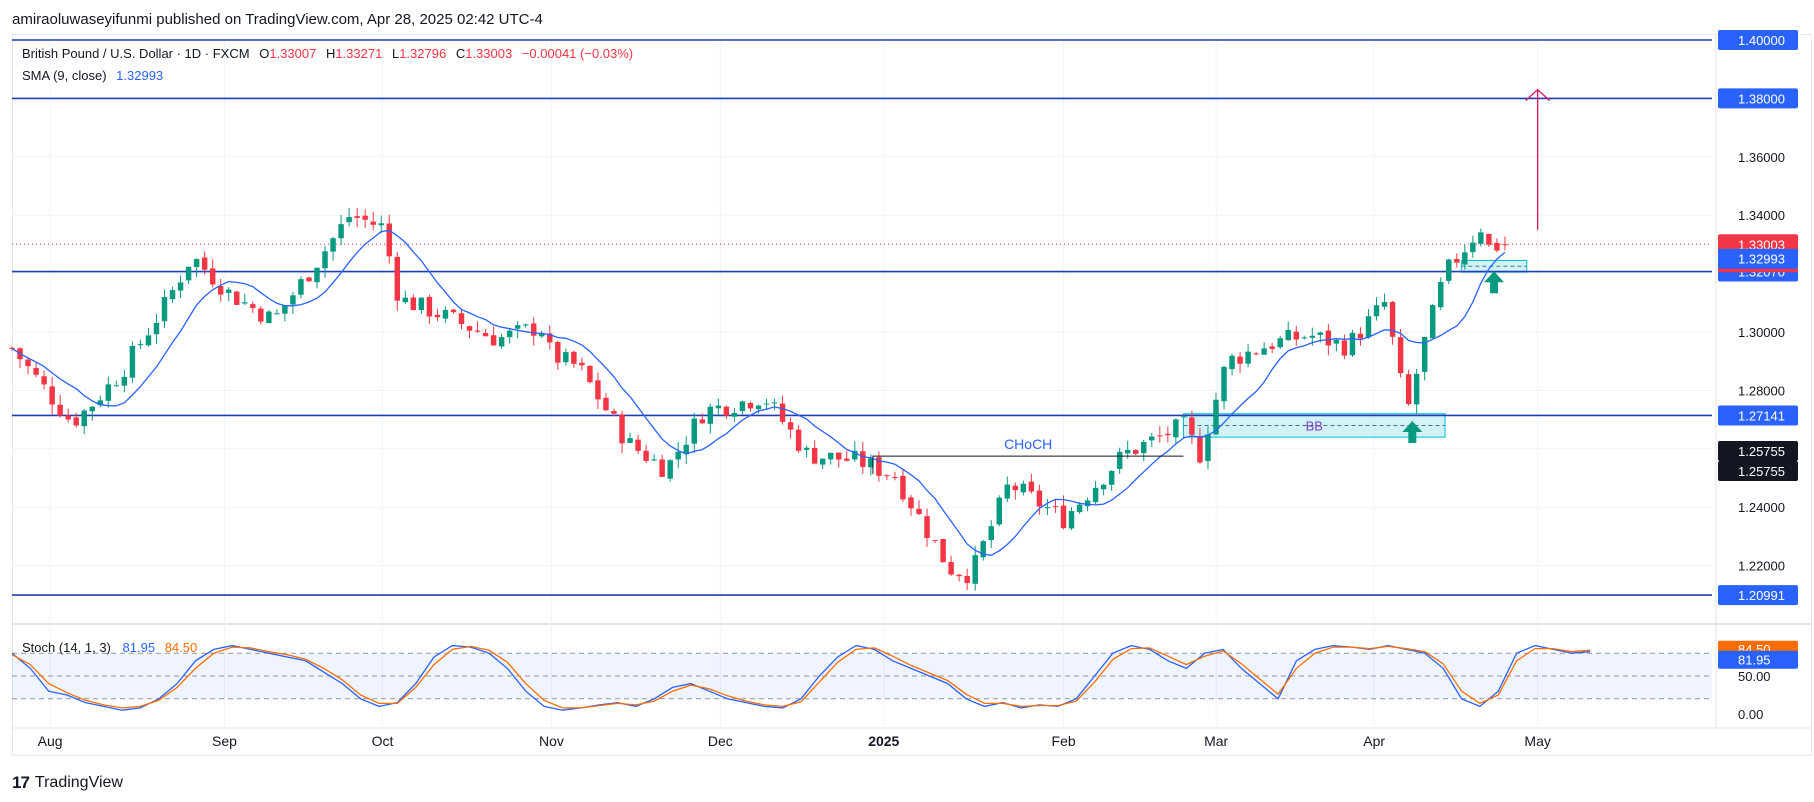  What do you see at coordinates (1374, 741) in the screenshot?
I see `time-tick-label: Apr` at bounding box center [1374, 741].